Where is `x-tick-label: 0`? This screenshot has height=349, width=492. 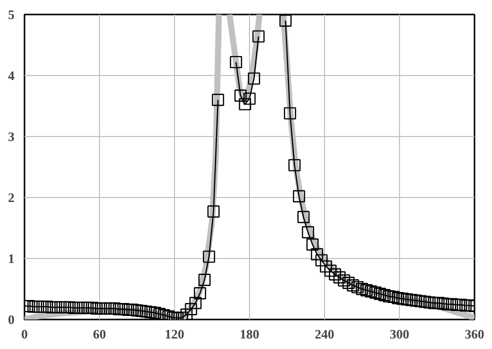
x-tick-label: 0 is located at coordinates (24, 334).